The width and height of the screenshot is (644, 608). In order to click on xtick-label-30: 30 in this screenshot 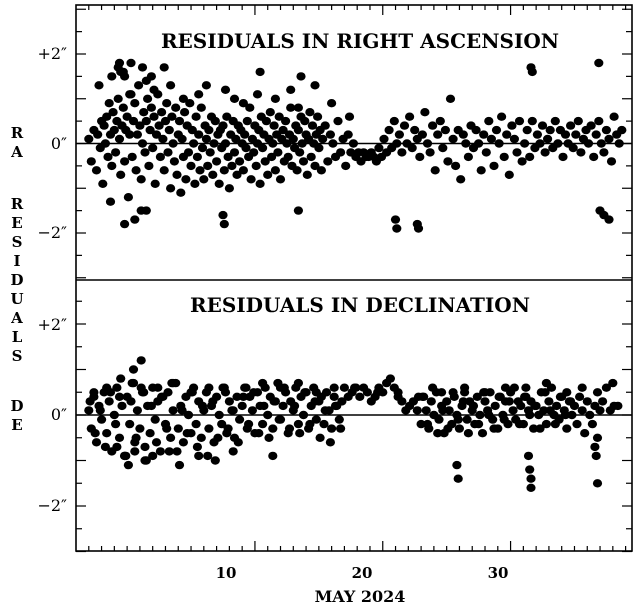, I will do `click(498, 573)`.